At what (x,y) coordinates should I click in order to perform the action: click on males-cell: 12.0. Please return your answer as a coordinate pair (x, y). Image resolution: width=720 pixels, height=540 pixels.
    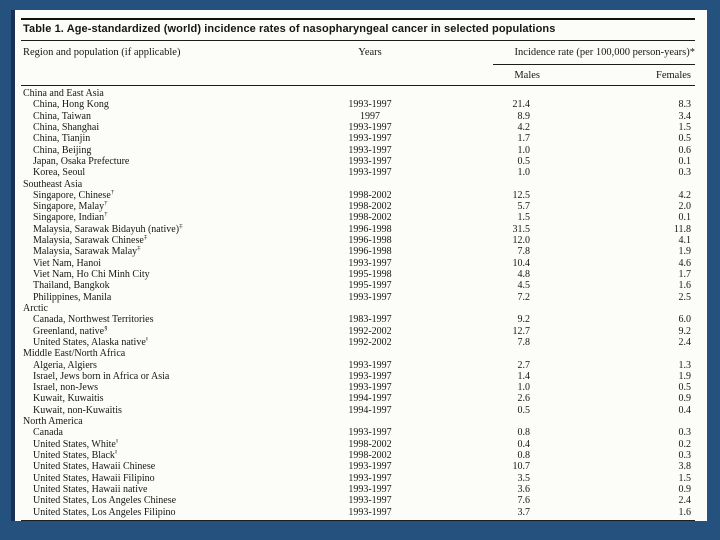
    Looking at the image, I should click on (521, 241).